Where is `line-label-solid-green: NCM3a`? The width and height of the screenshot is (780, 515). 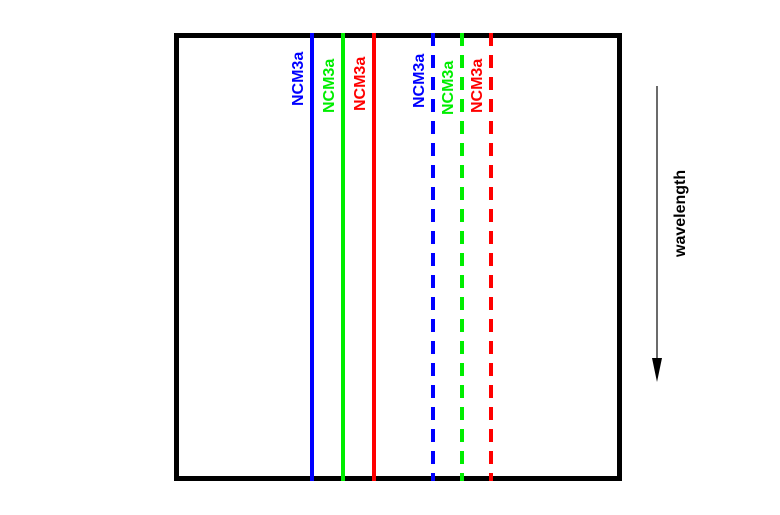 line-label-solid-green: NCM3a is located at coordinates (329, 85).